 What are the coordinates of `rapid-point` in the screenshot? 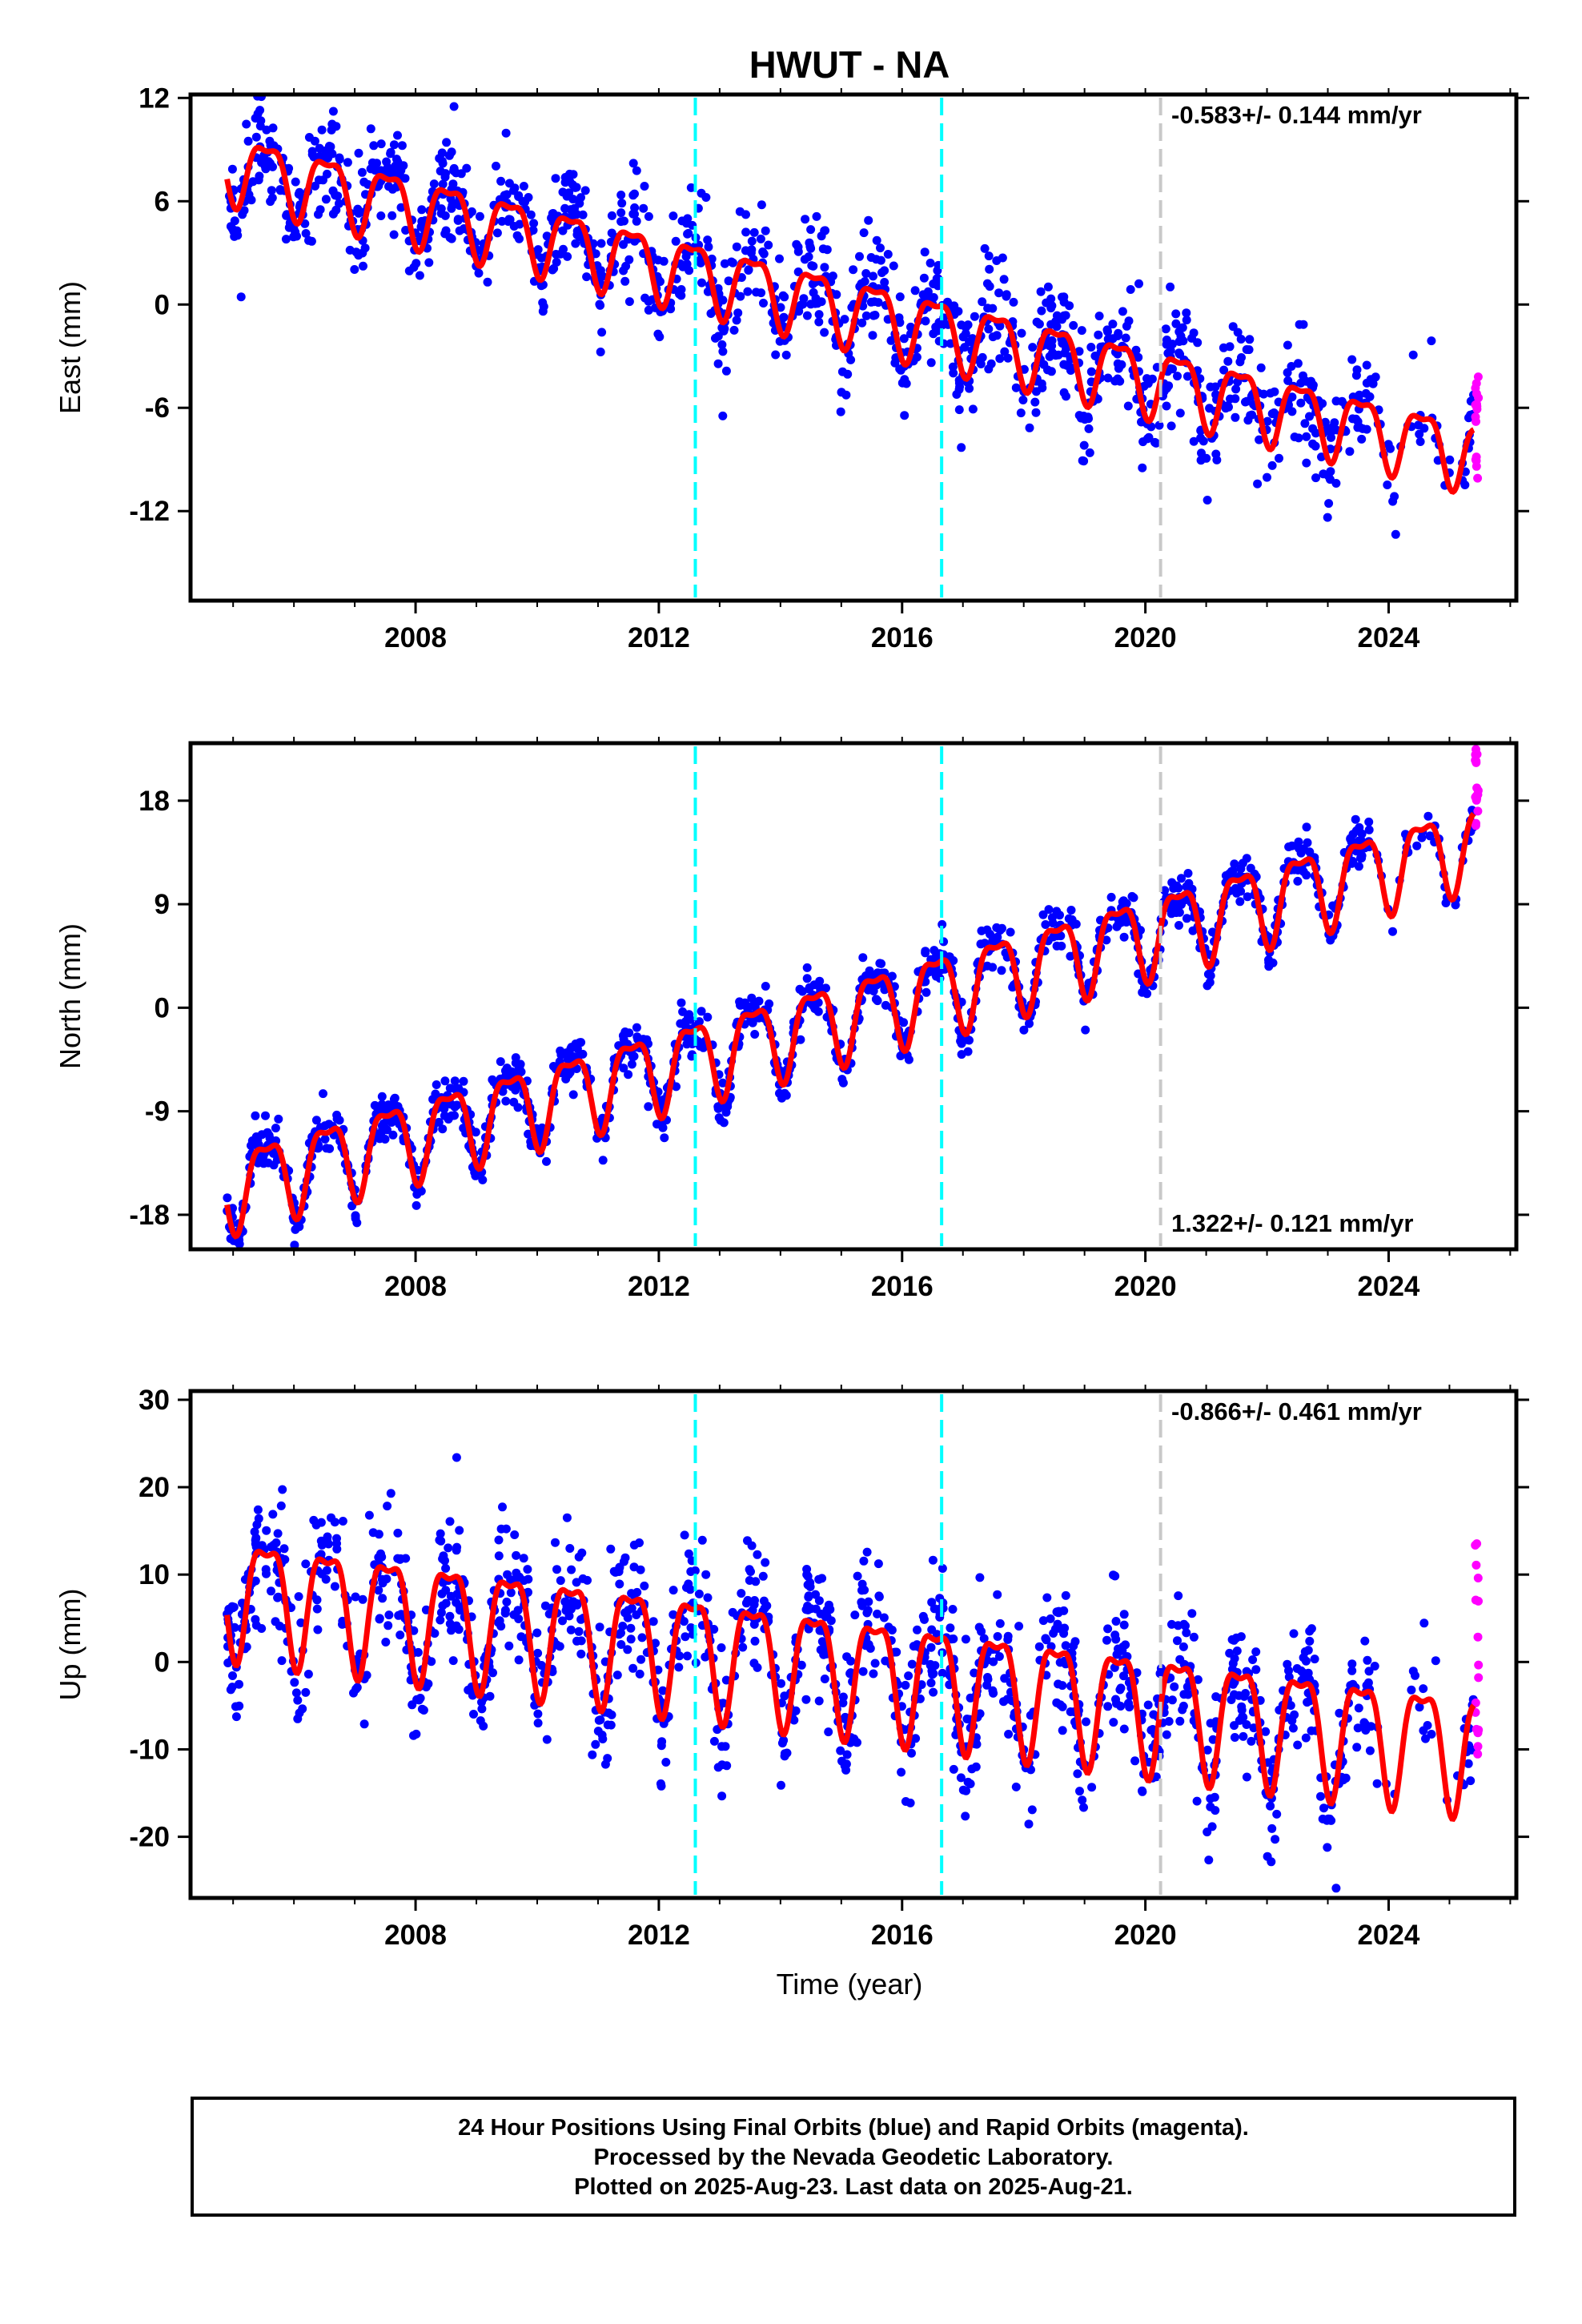 It's located at (1475, 1600).